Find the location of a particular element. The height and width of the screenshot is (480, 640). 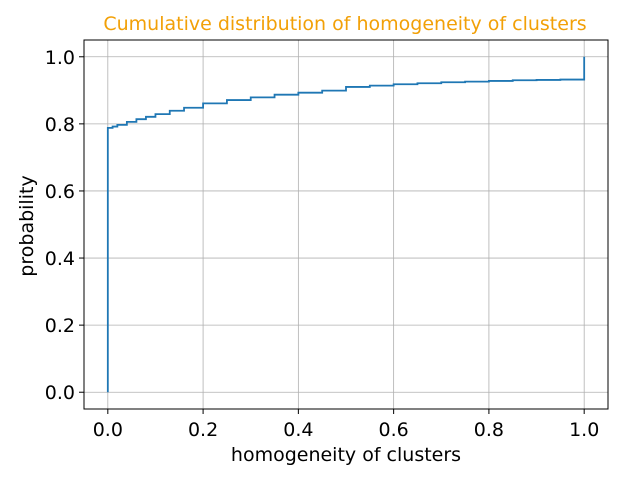

x-tick-label: 0.2 is located at coordinates (203, 430).